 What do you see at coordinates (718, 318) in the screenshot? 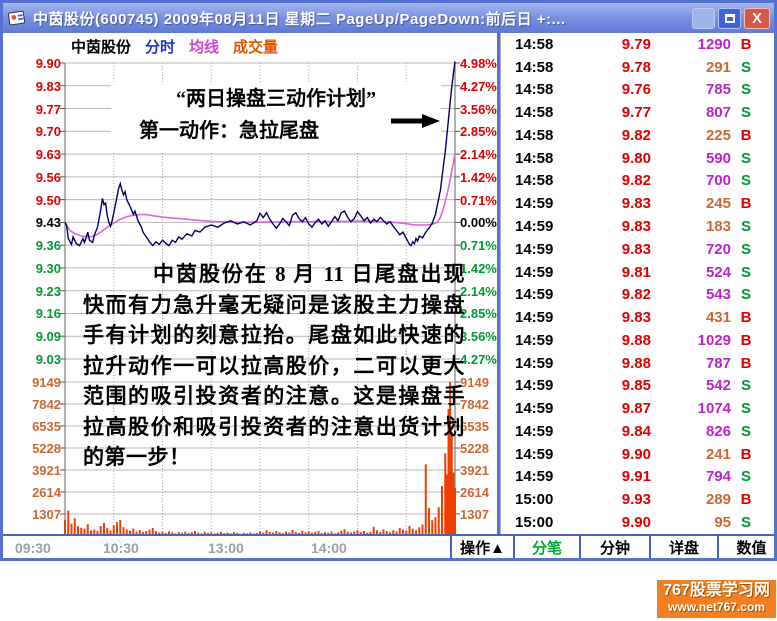
I see `trade-volume: 431` at bounding box center [718, 318].